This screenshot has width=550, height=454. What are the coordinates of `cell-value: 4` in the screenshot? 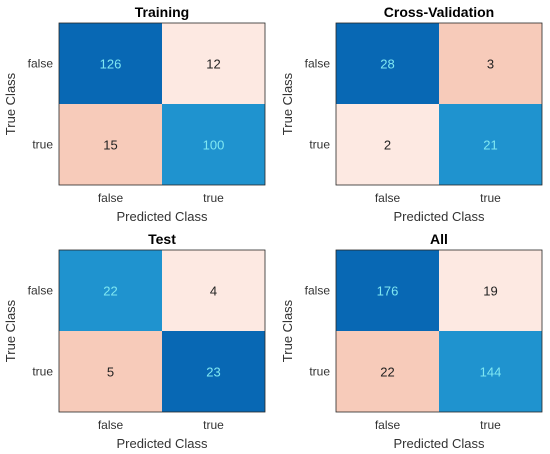 It's located at (213, 291).